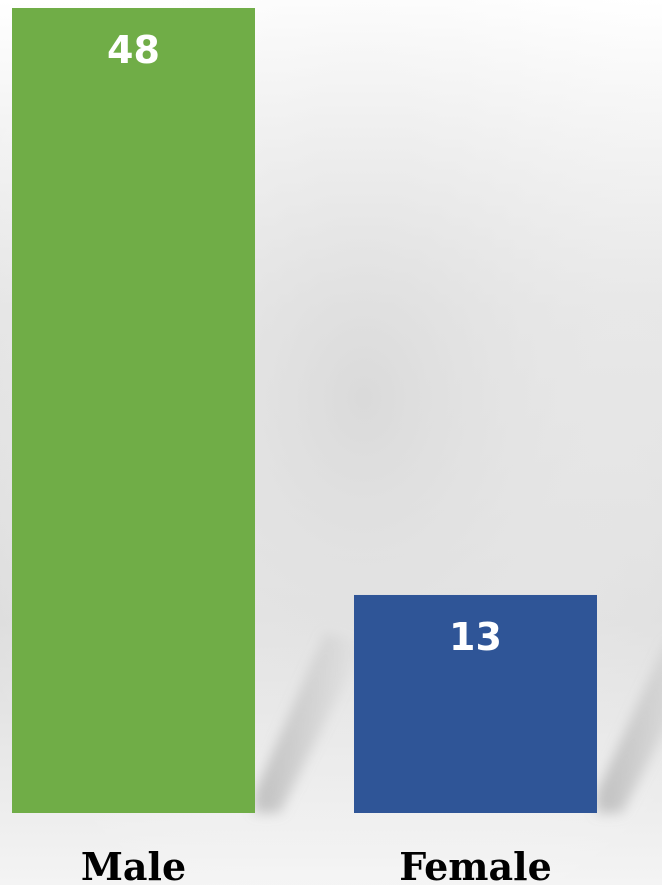 Image resolution: width=662 pixels, height=885 pixels. Describe the element at coordinates (475, 637) in the screenshot. I see `data-label-female: 13` at that location.